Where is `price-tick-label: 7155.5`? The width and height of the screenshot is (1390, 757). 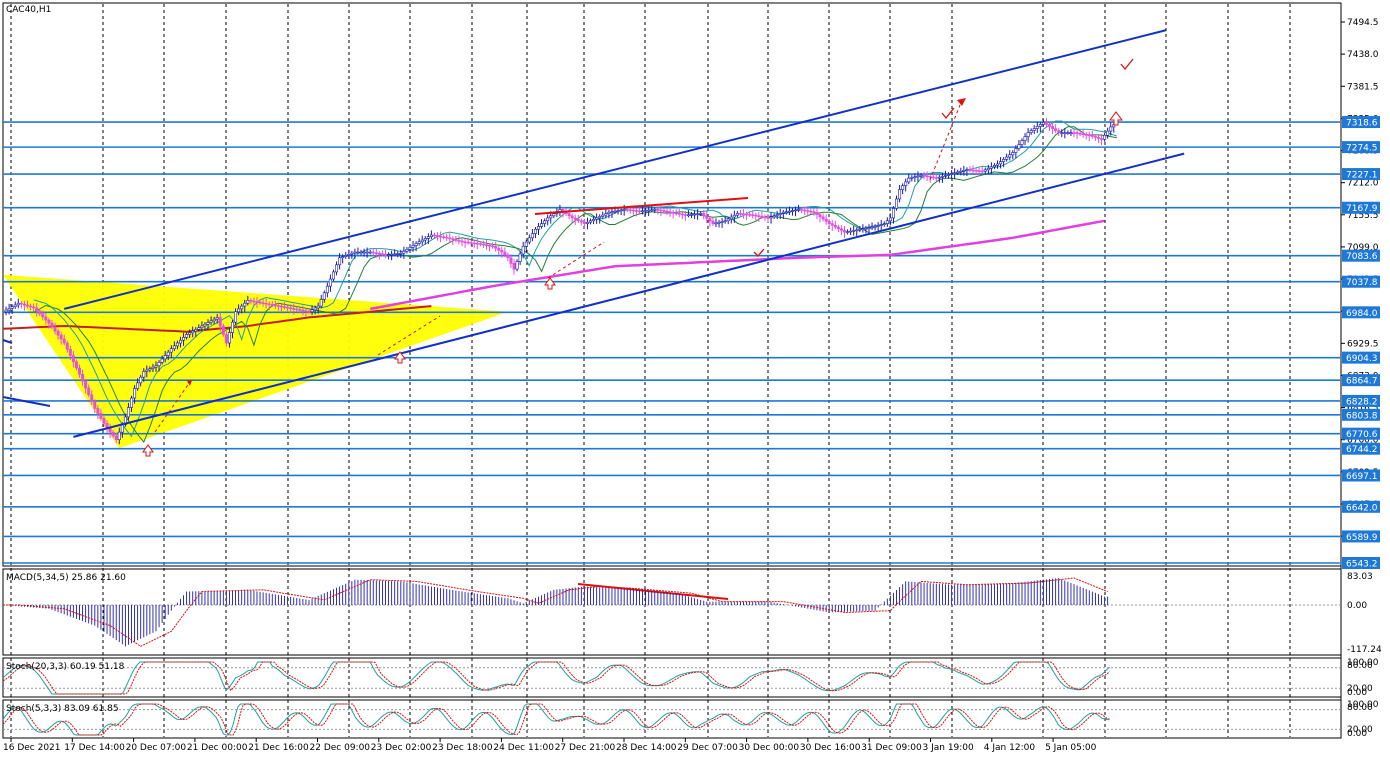 price-tick-label: 7155.5 is located at coordinates (1363, 216).